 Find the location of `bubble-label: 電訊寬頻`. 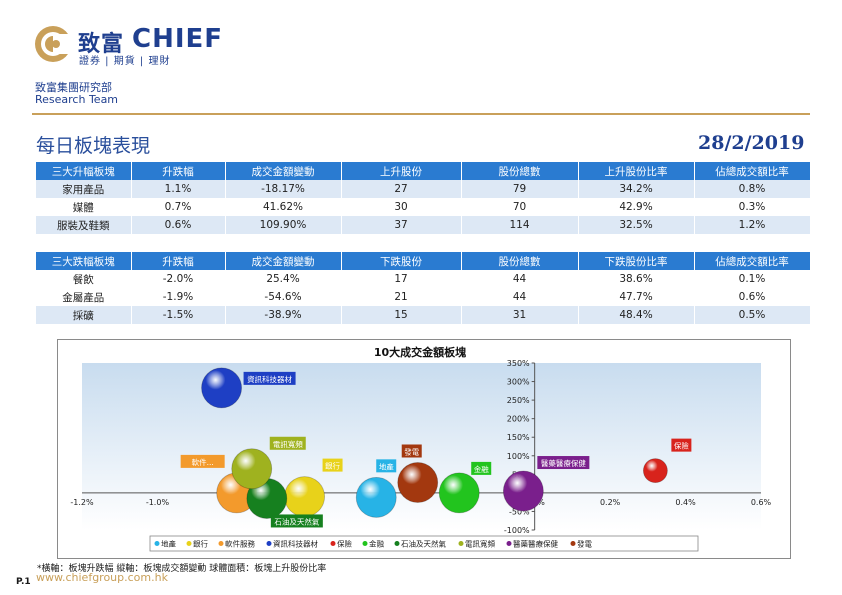

bubble-label: 電訊寬頻 is located at coordinates (288, 444).